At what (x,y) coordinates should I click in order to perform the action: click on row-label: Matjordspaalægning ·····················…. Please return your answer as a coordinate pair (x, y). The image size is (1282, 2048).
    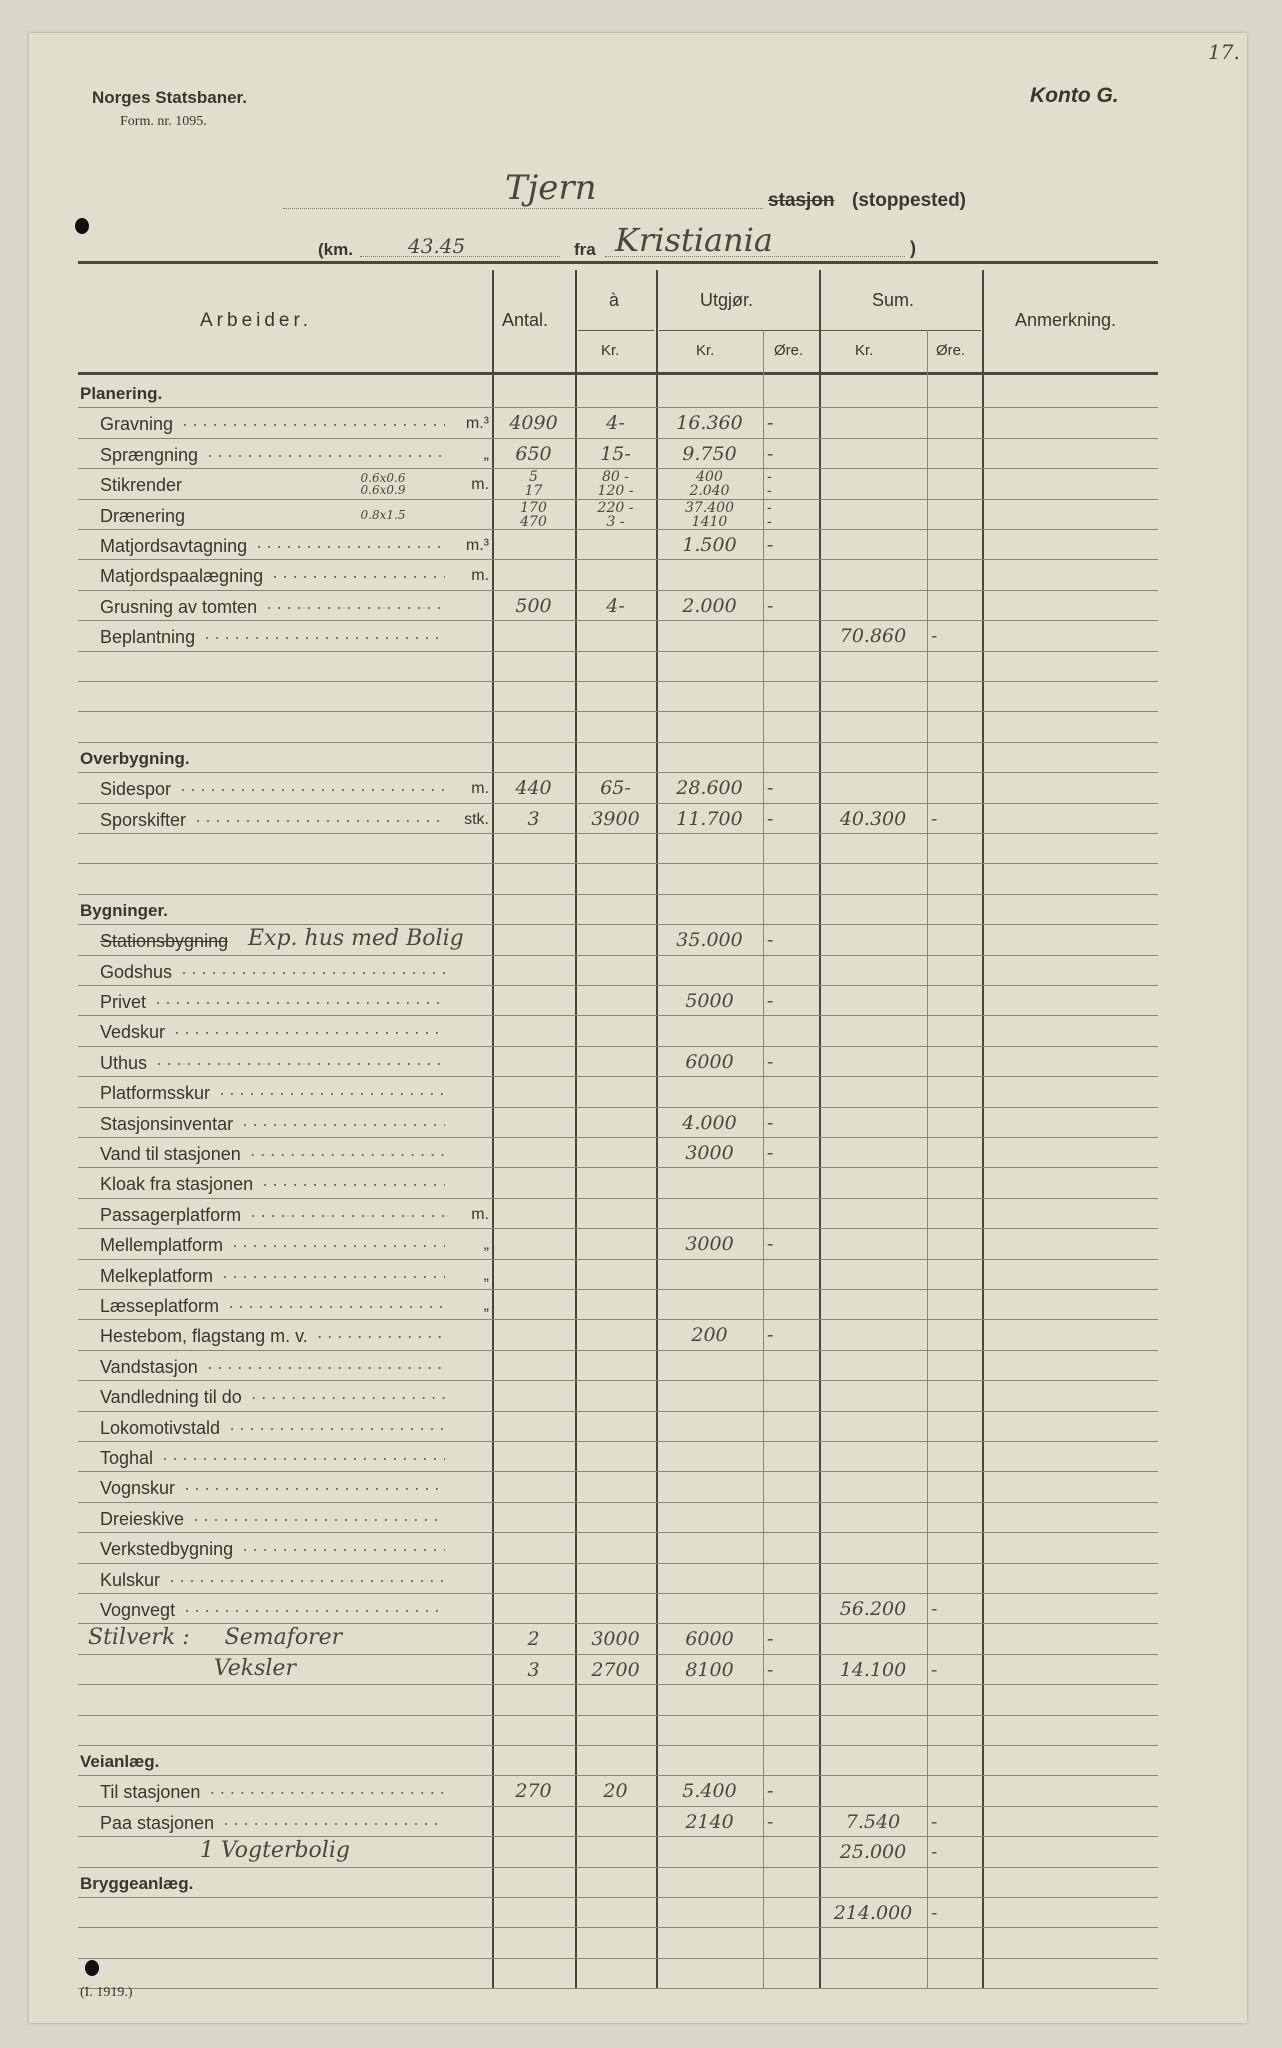
    Looking at the image, I should click on (272, 576).